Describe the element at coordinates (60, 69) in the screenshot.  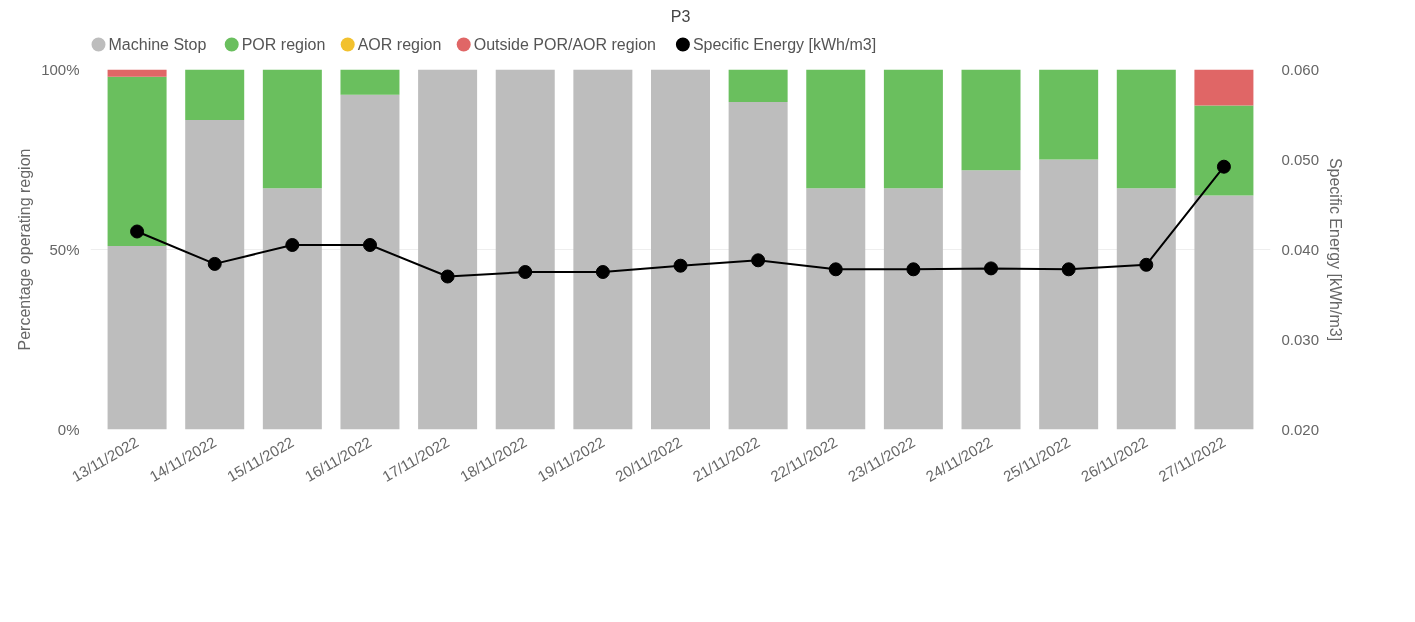
I see `y-tick-label: 100%` at that location.